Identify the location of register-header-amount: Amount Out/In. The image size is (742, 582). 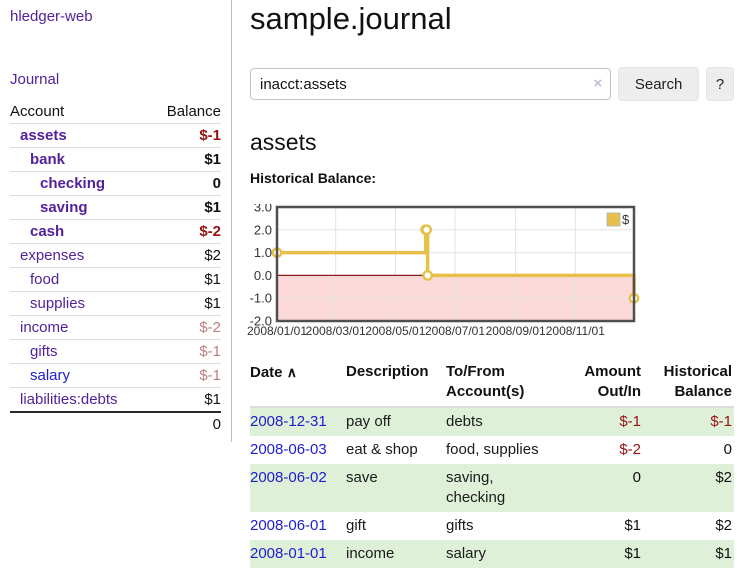
(612, 381).